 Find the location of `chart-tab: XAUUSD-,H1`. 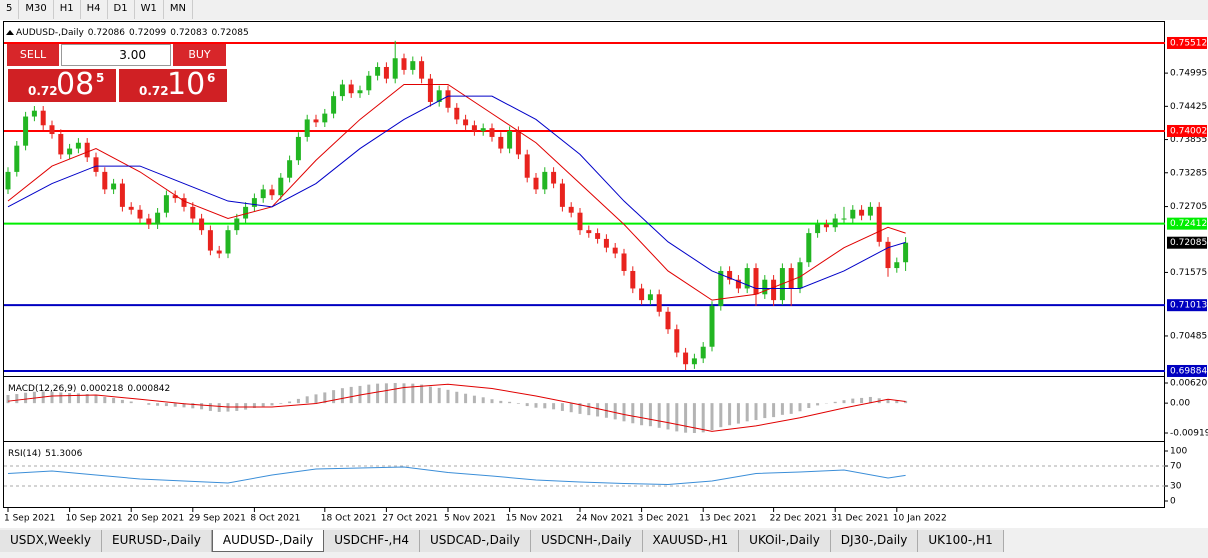

chart-tab: XAUUSD-,H1 is located at coordinates (691, 541).